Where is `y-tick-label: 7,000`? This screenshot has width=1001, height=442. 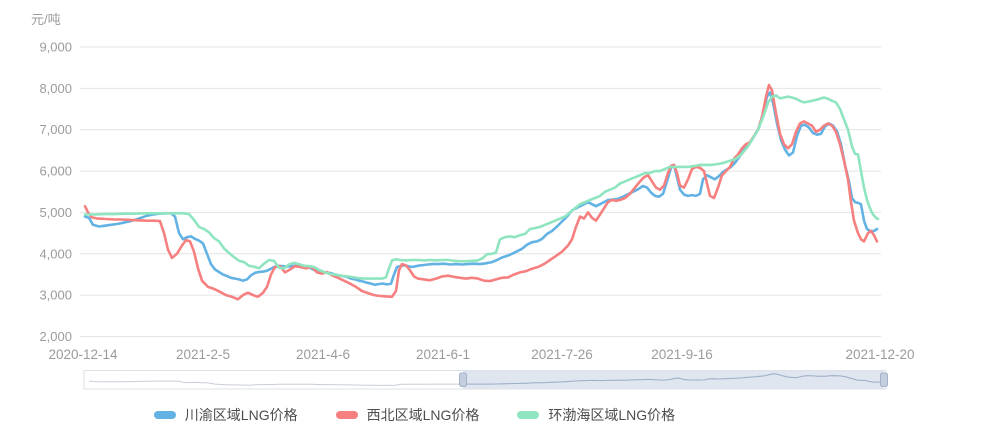
y-tick-label: 7,000 is located at coordinates (55, 129).